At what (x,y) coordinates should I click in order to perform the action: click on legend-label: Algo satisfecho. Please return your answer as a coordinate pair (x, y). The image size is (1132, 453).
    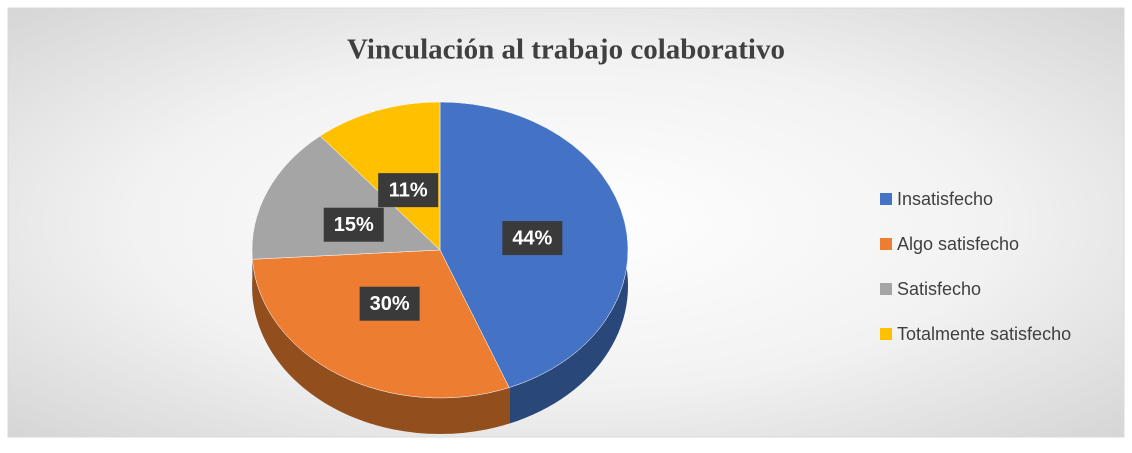
    Looking at the image, I should click on (958, 244).